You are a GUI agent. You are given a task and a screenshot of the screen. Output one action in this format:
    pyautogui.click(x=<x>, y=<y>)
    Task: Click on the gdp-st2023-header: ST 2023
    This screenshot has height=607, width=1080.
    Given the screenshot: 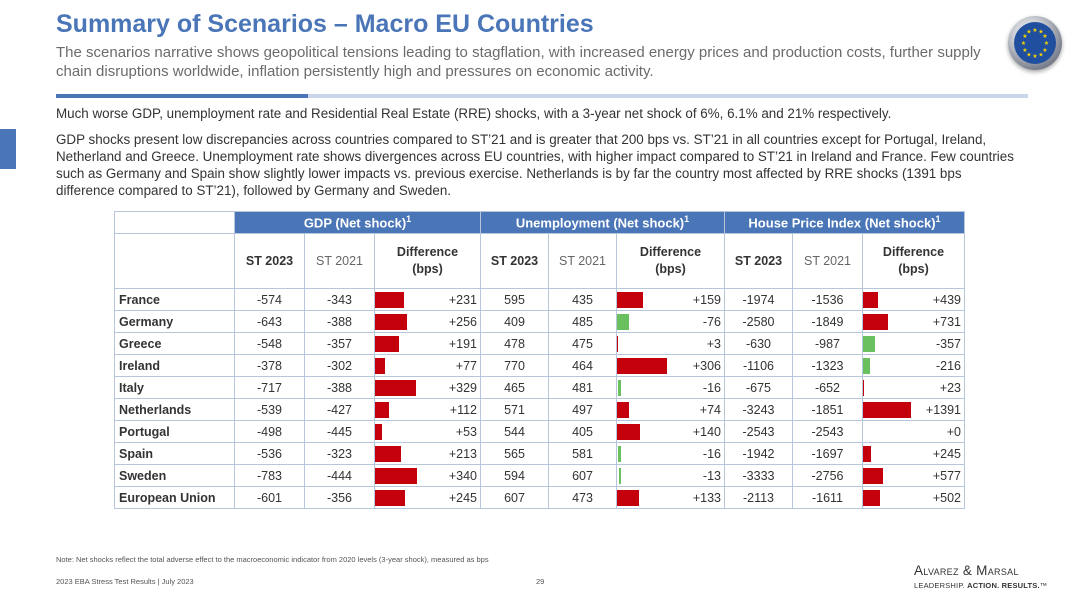 What is the action you would take?
    pyautogui.click(x=269, y=261)
    